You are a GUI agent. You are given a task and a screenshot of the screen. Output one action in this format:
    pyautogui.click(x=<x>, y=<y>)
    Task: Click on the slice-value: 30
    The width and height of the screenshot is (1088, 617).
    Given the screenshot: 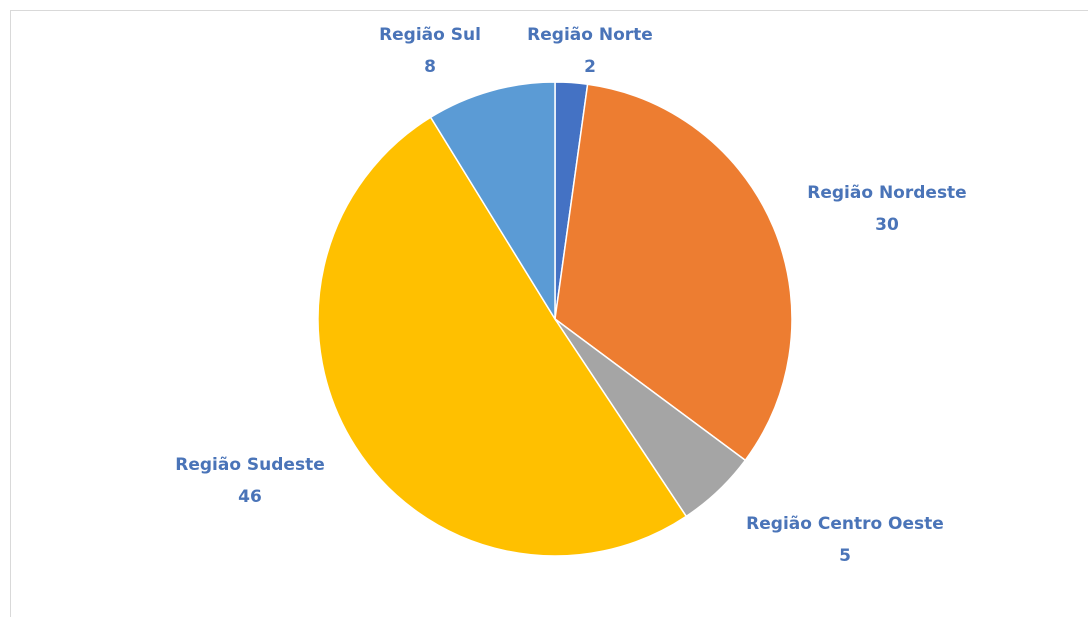 What is the action you would take?
    pyautogui.click(x=887, y=225)
    